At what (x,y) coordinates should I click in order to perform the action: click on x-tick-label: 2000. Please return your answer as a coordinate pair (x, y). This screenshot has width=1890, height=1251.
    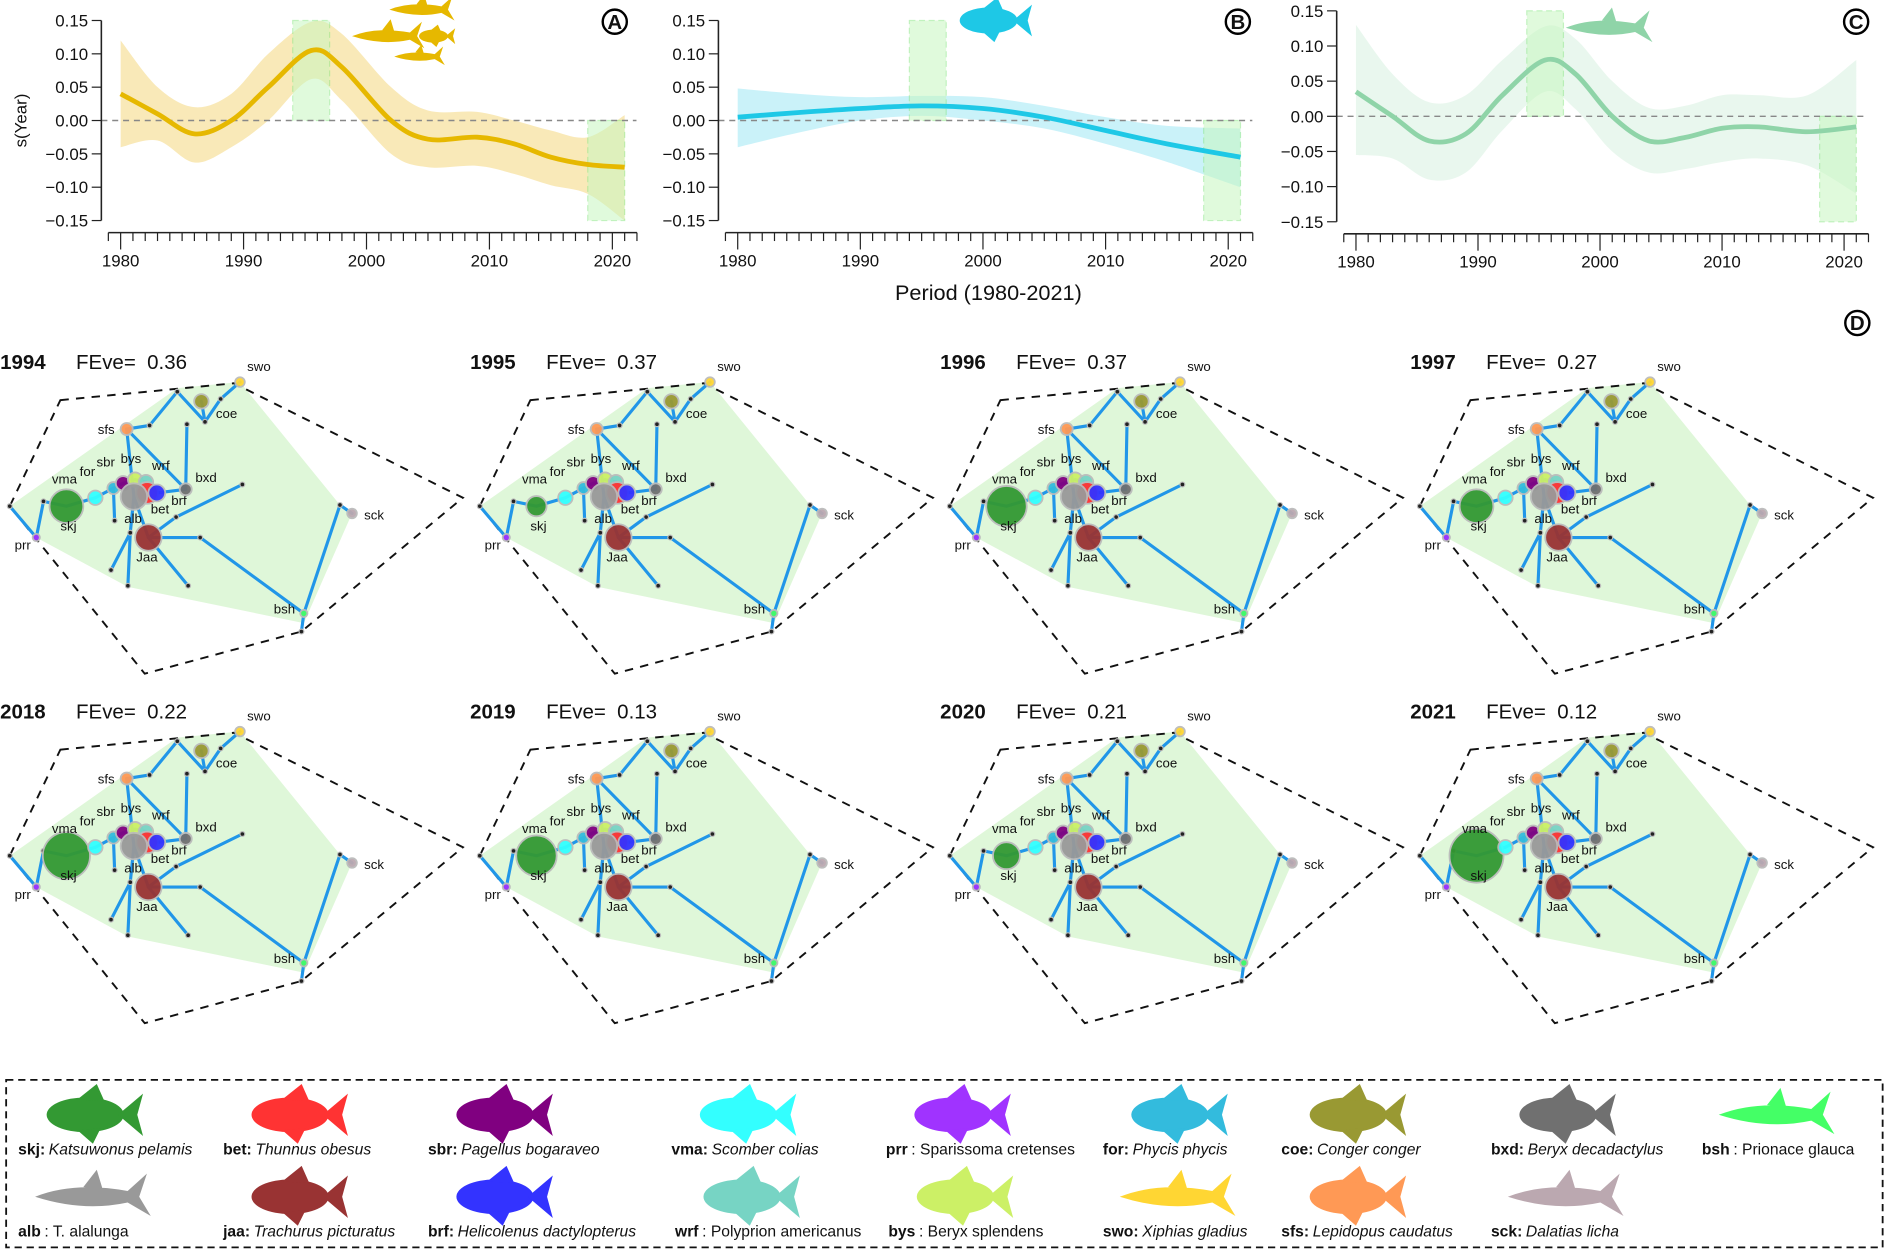
    Looking at the image, I should click on (367, 260).